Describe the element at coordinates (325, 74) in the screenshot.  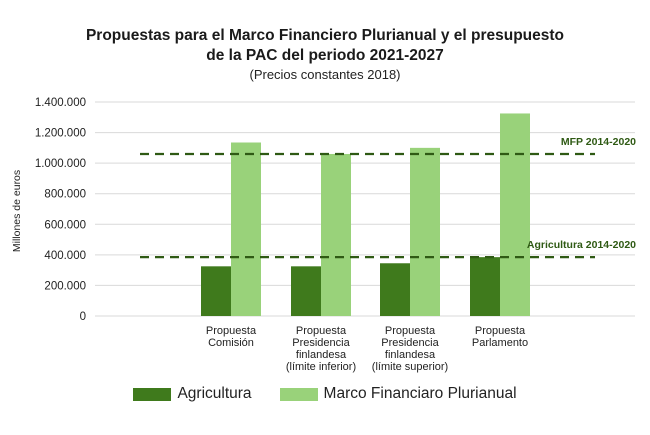
I see `chart-subtitle: (Precios constantes 2018)` at that location.